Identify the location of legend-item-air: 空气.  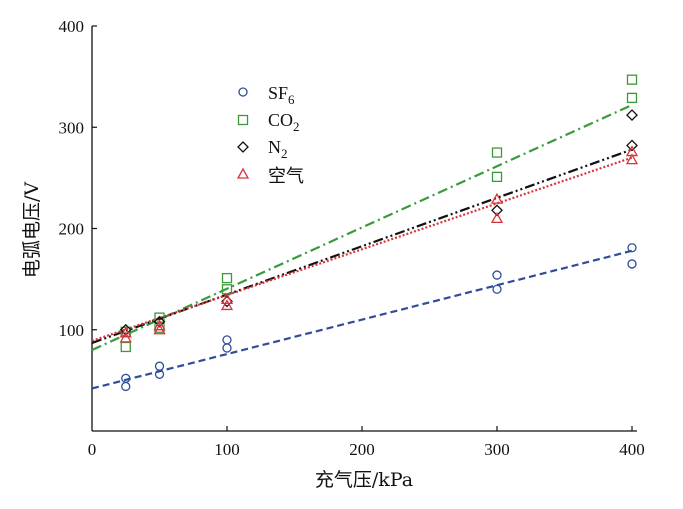
(270, 176).